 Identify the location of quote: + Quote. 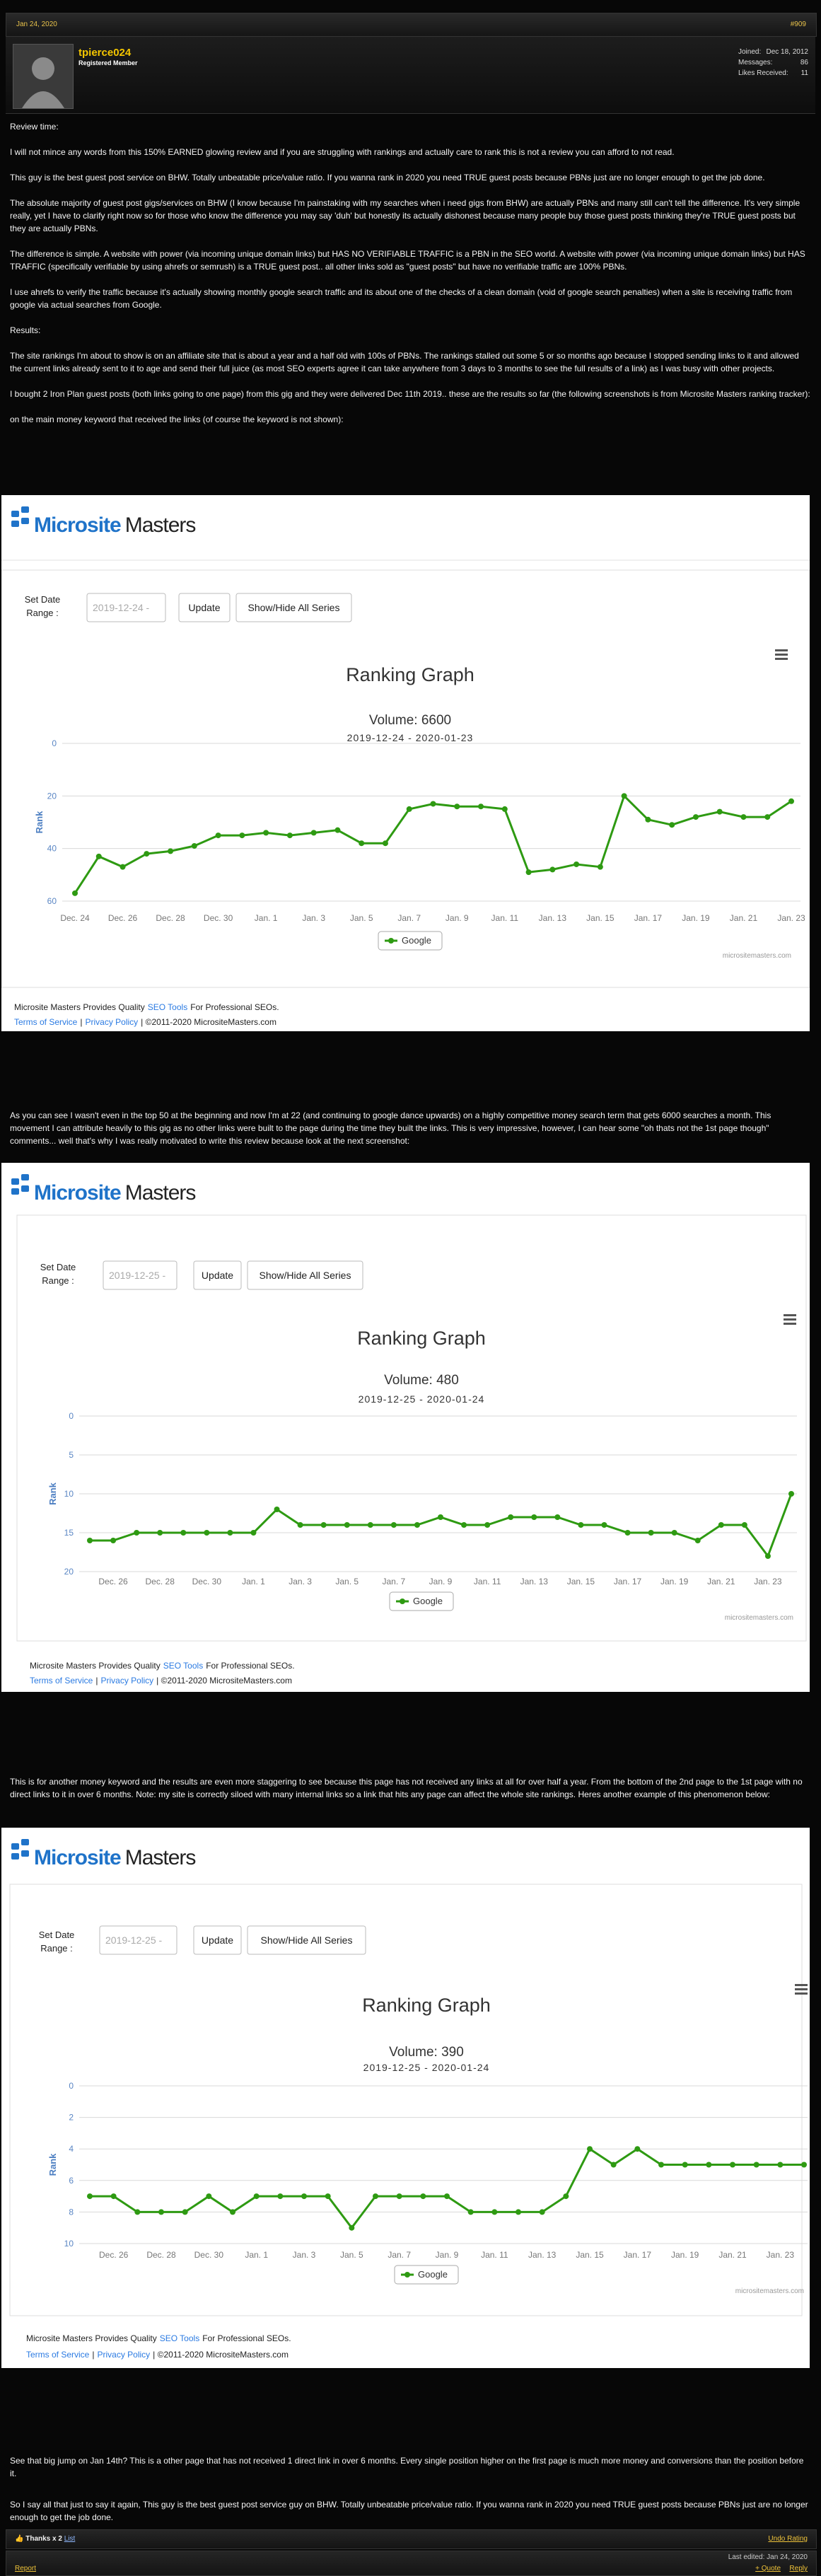
(768, 2568).